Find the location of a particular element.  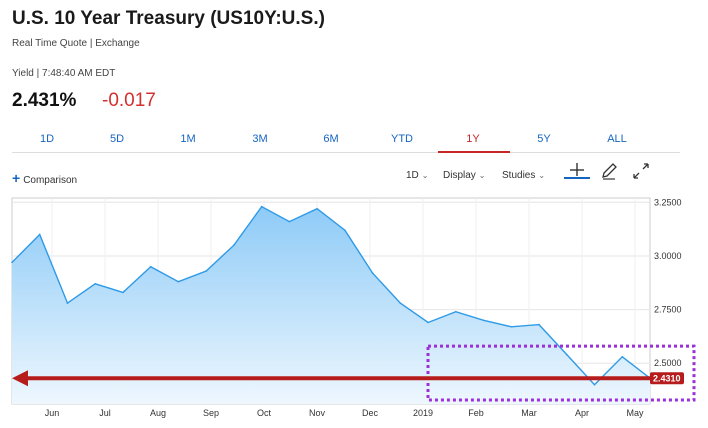

tab-5y: 5Y is located at coordinates (544, 139).